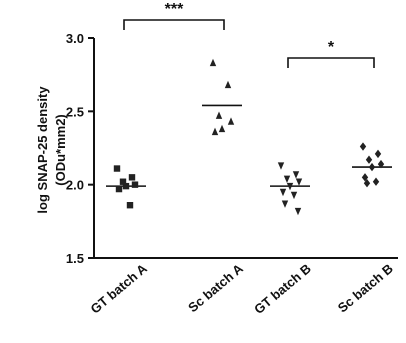 The image size is (406, 343). Describe the element at coordinates (365, 288) in the screenshot. I see `x-tick-label: Sc batch B` at that location.